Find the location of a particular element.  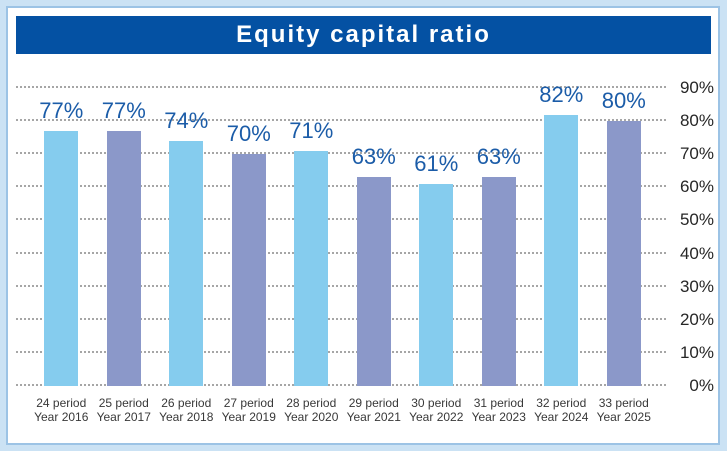

x-axis-tick-label: 30 period Year 2022 is located at coordinates (436, 410).